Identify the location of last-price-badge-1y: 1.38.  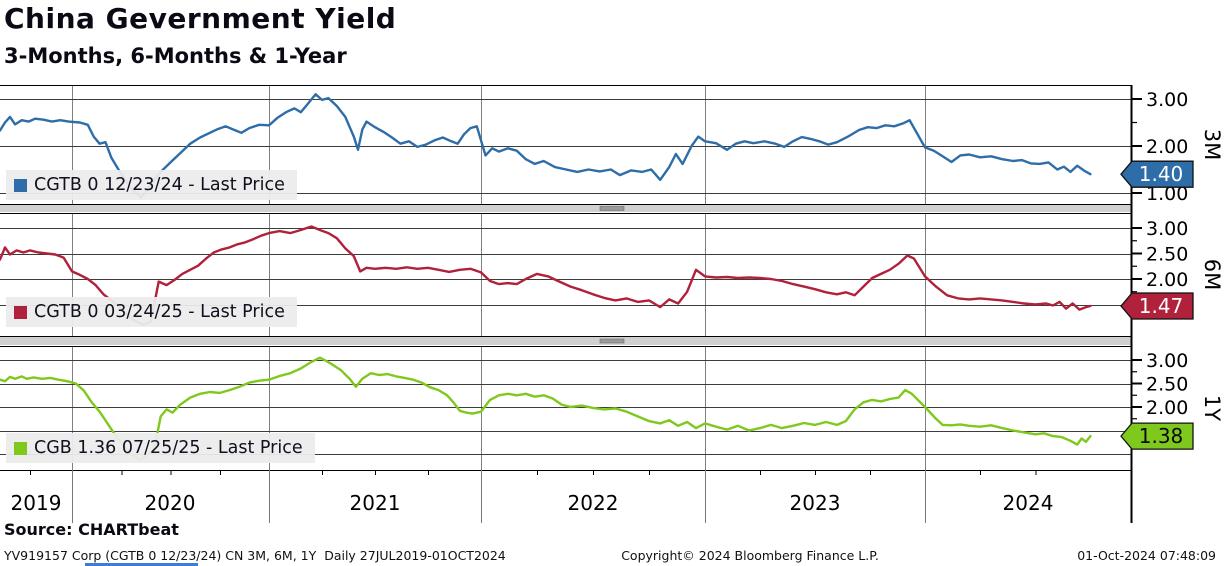
(1157, 436).